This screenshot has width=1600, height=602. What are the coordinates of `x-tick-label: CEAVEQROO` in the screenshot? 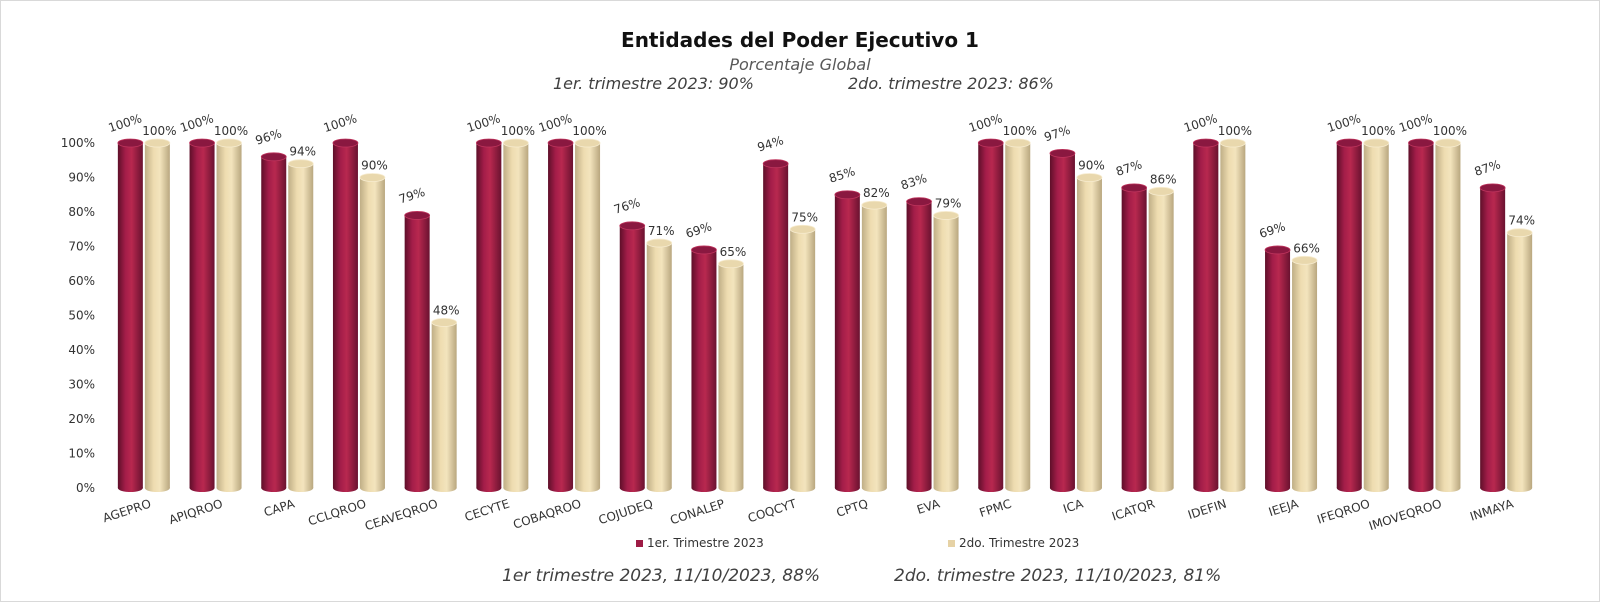 It's located at (401, 515).